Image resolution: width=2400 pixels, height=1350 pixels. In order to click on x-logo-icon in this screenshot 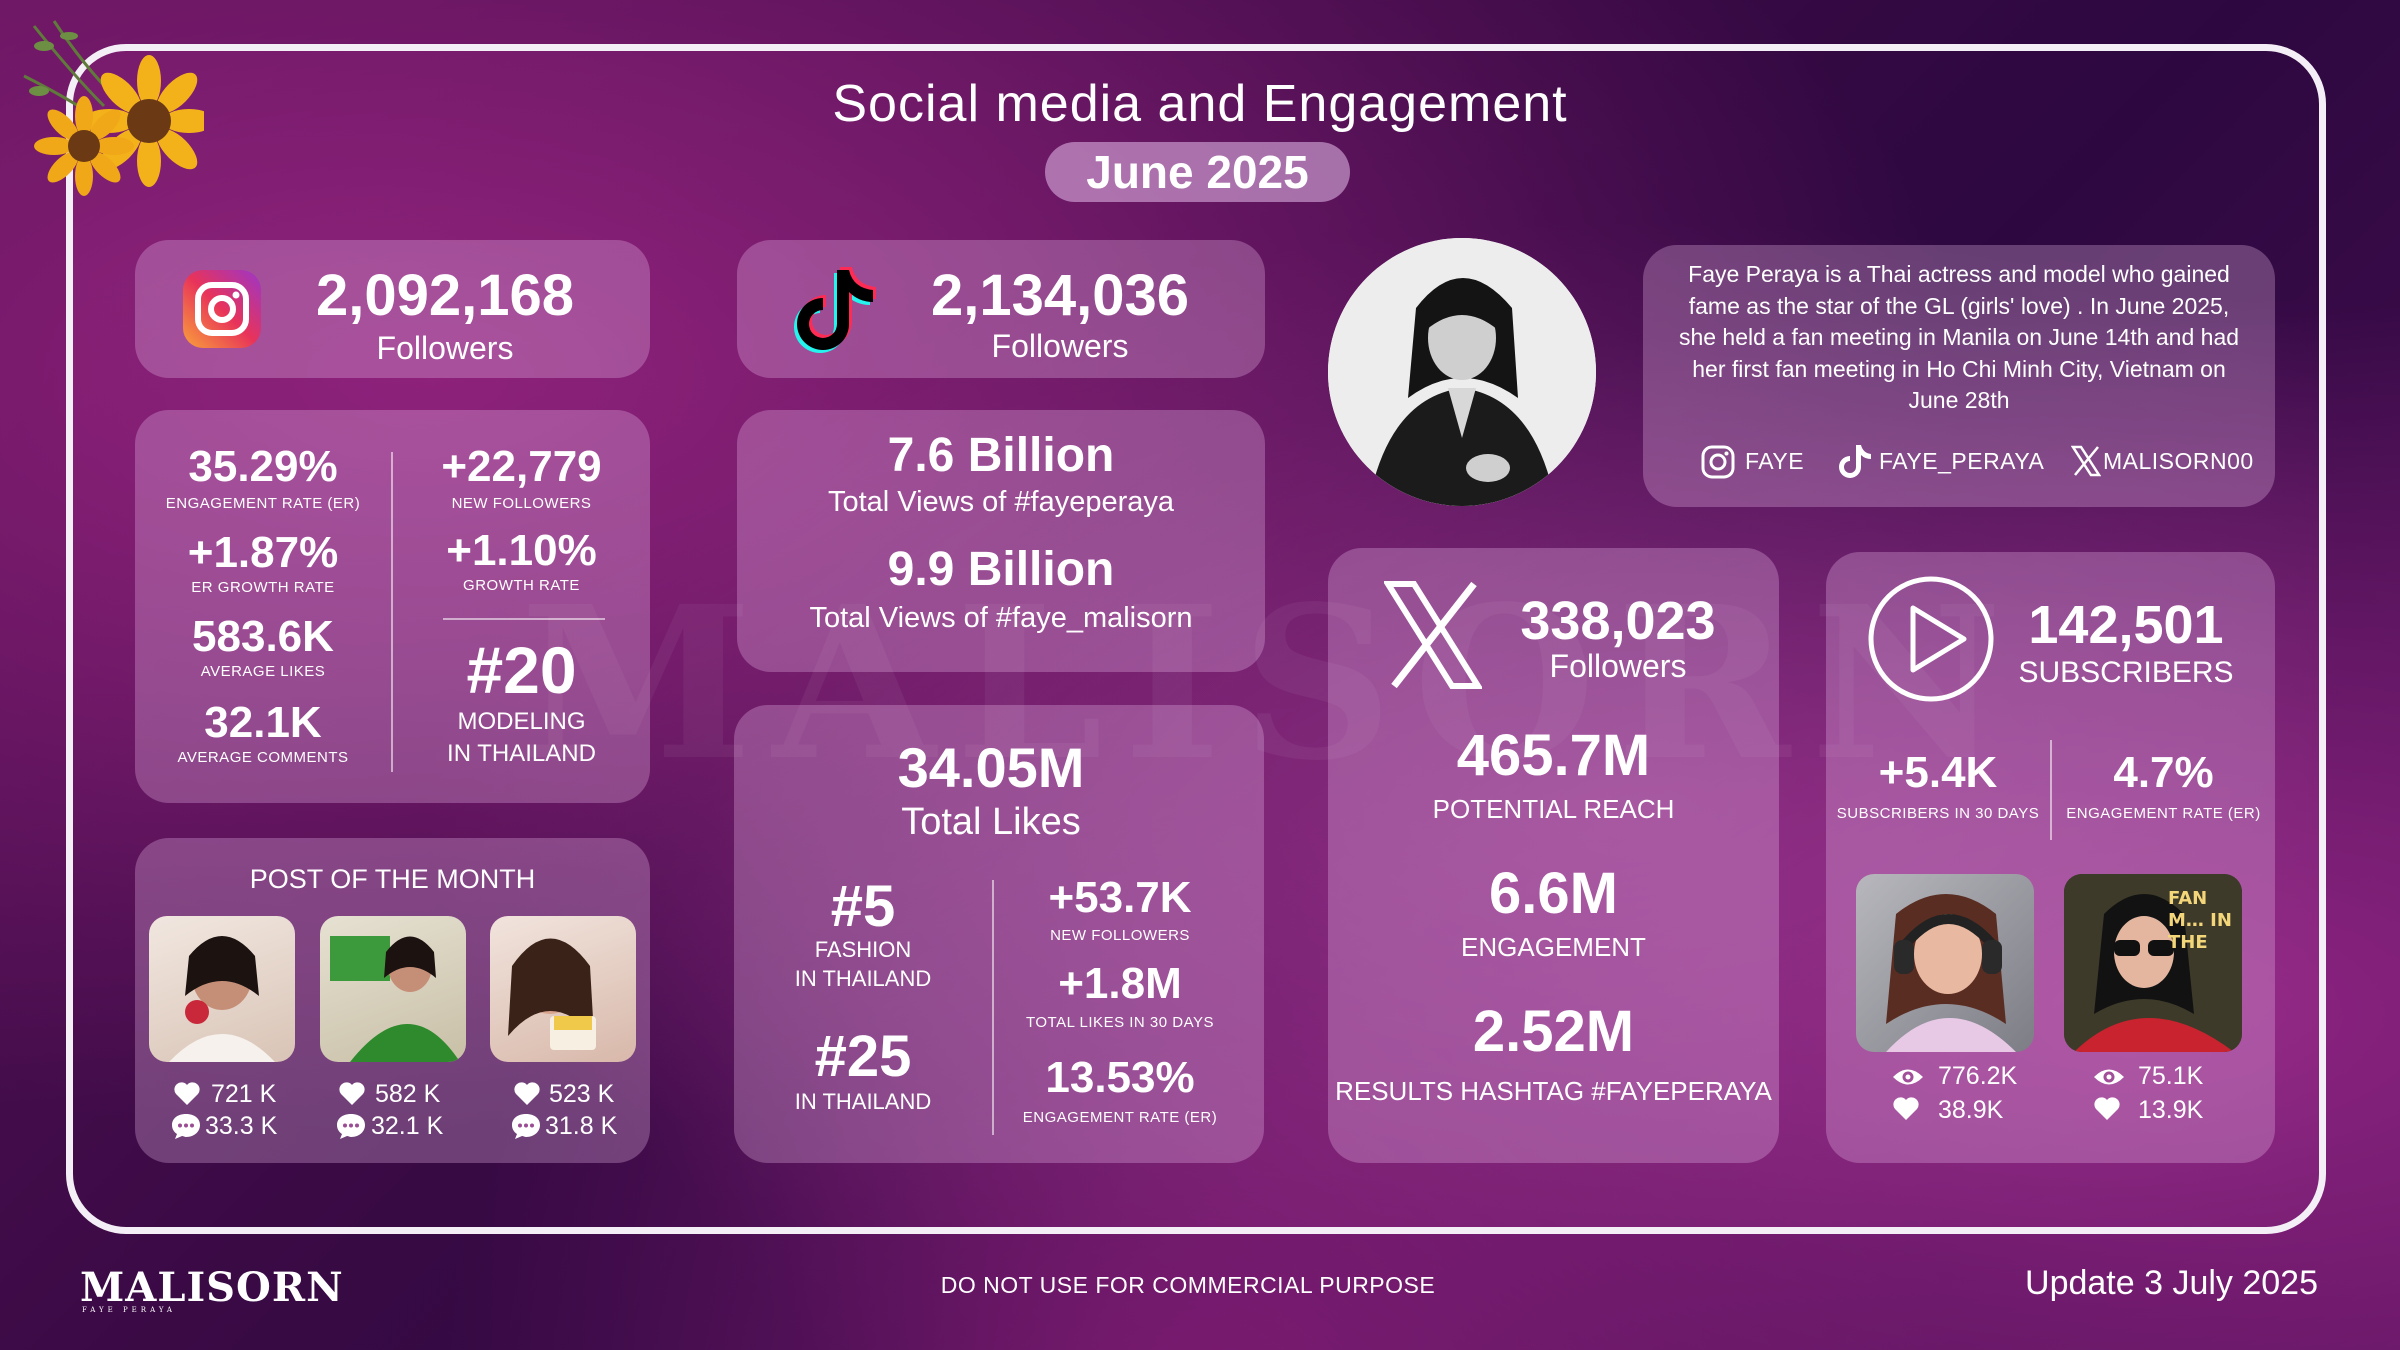, I will do `click(1433, 635)`.